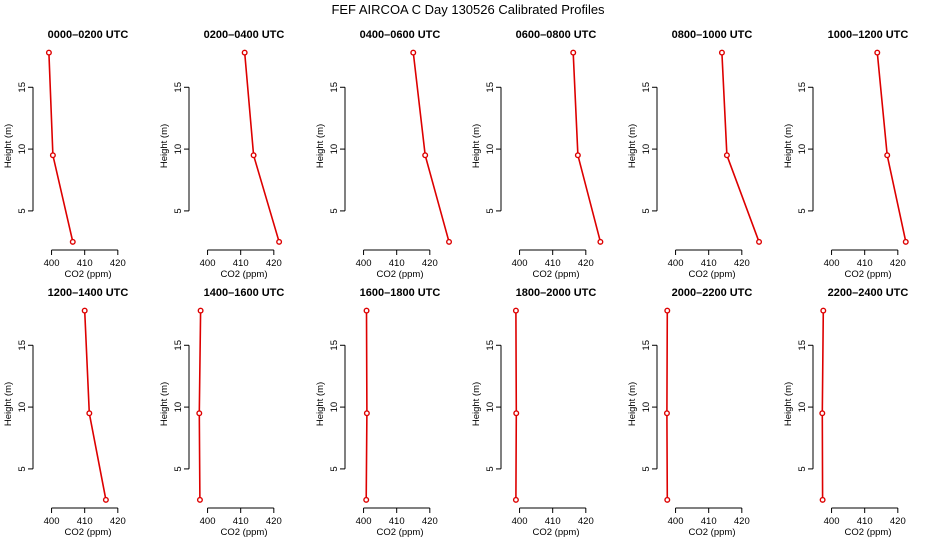  Describe the element at coordinates (334, 149) in the screenshot. I see `panel-3-y-tick-label: 10` at that location.